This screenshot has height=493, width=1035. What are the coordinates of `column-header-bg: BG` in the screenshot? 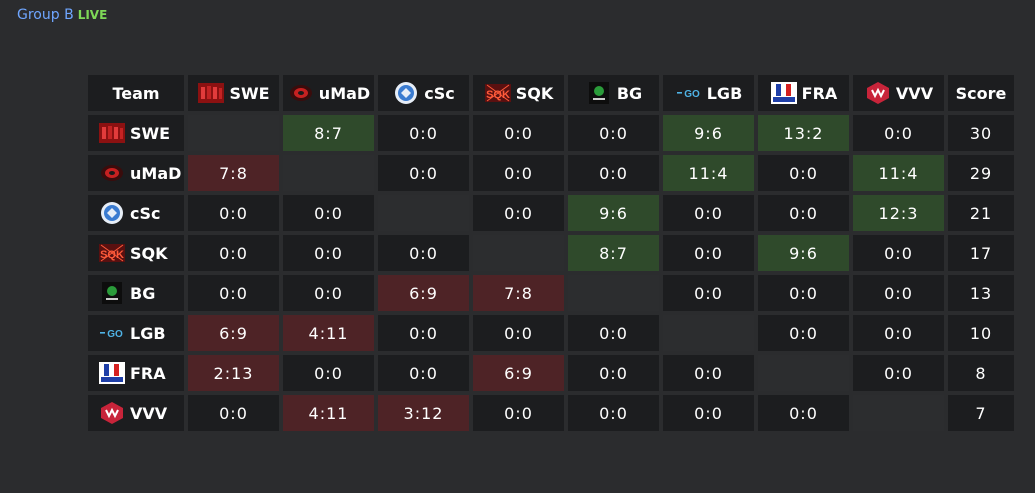 It's located at (613, 93).